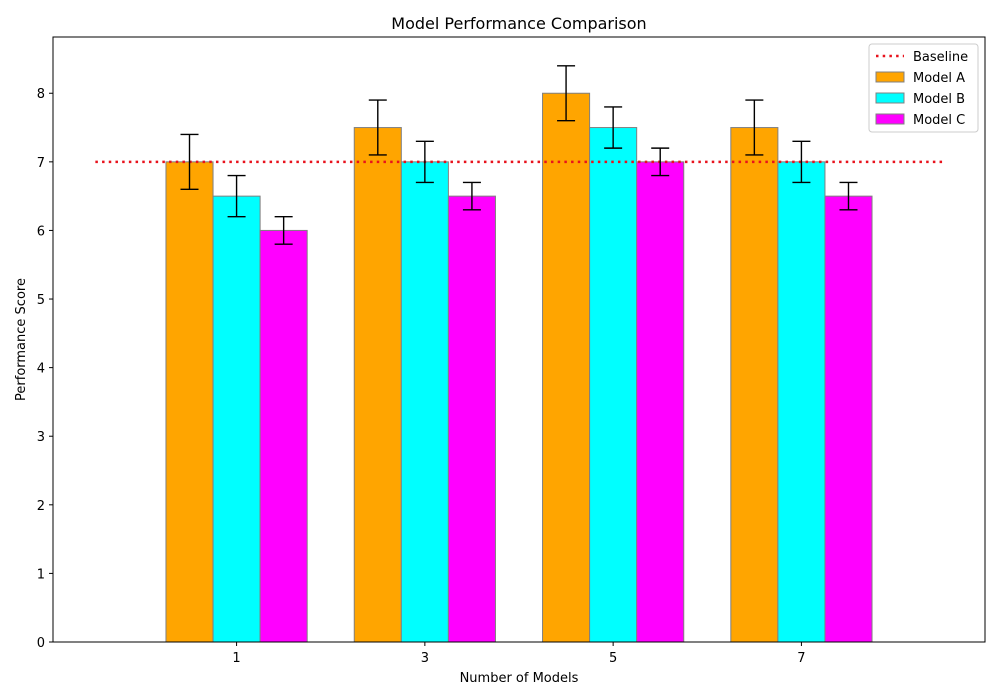  What do you see at coordinates (41, 574) in the screenshot?
I see `y-tick-label-1: 1` at bounding box center [41, 574].